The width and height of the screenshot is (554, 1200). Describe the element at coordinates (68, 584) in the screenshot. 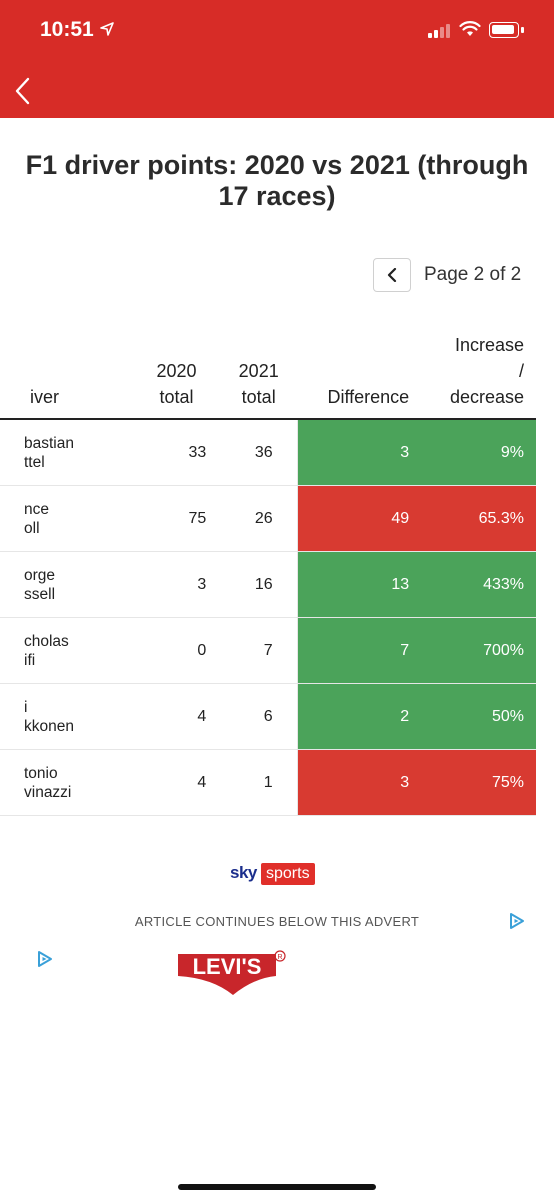

I see `driver-name-cell: orge ssell` at that location.